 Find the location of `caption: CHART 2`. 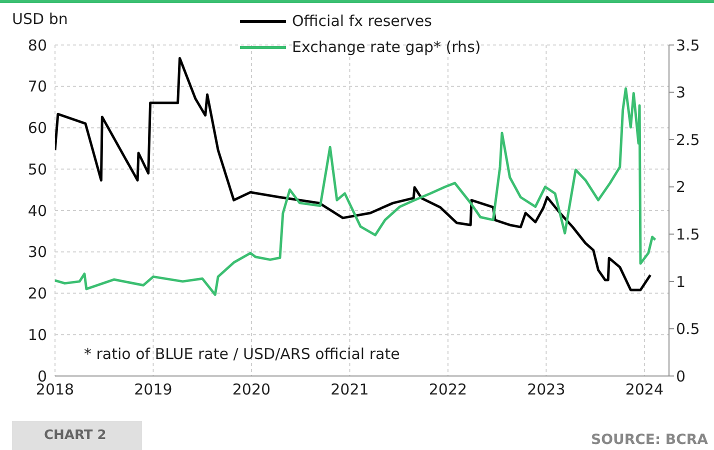

caption: CHART 2 is located at coordinates (77, 435).